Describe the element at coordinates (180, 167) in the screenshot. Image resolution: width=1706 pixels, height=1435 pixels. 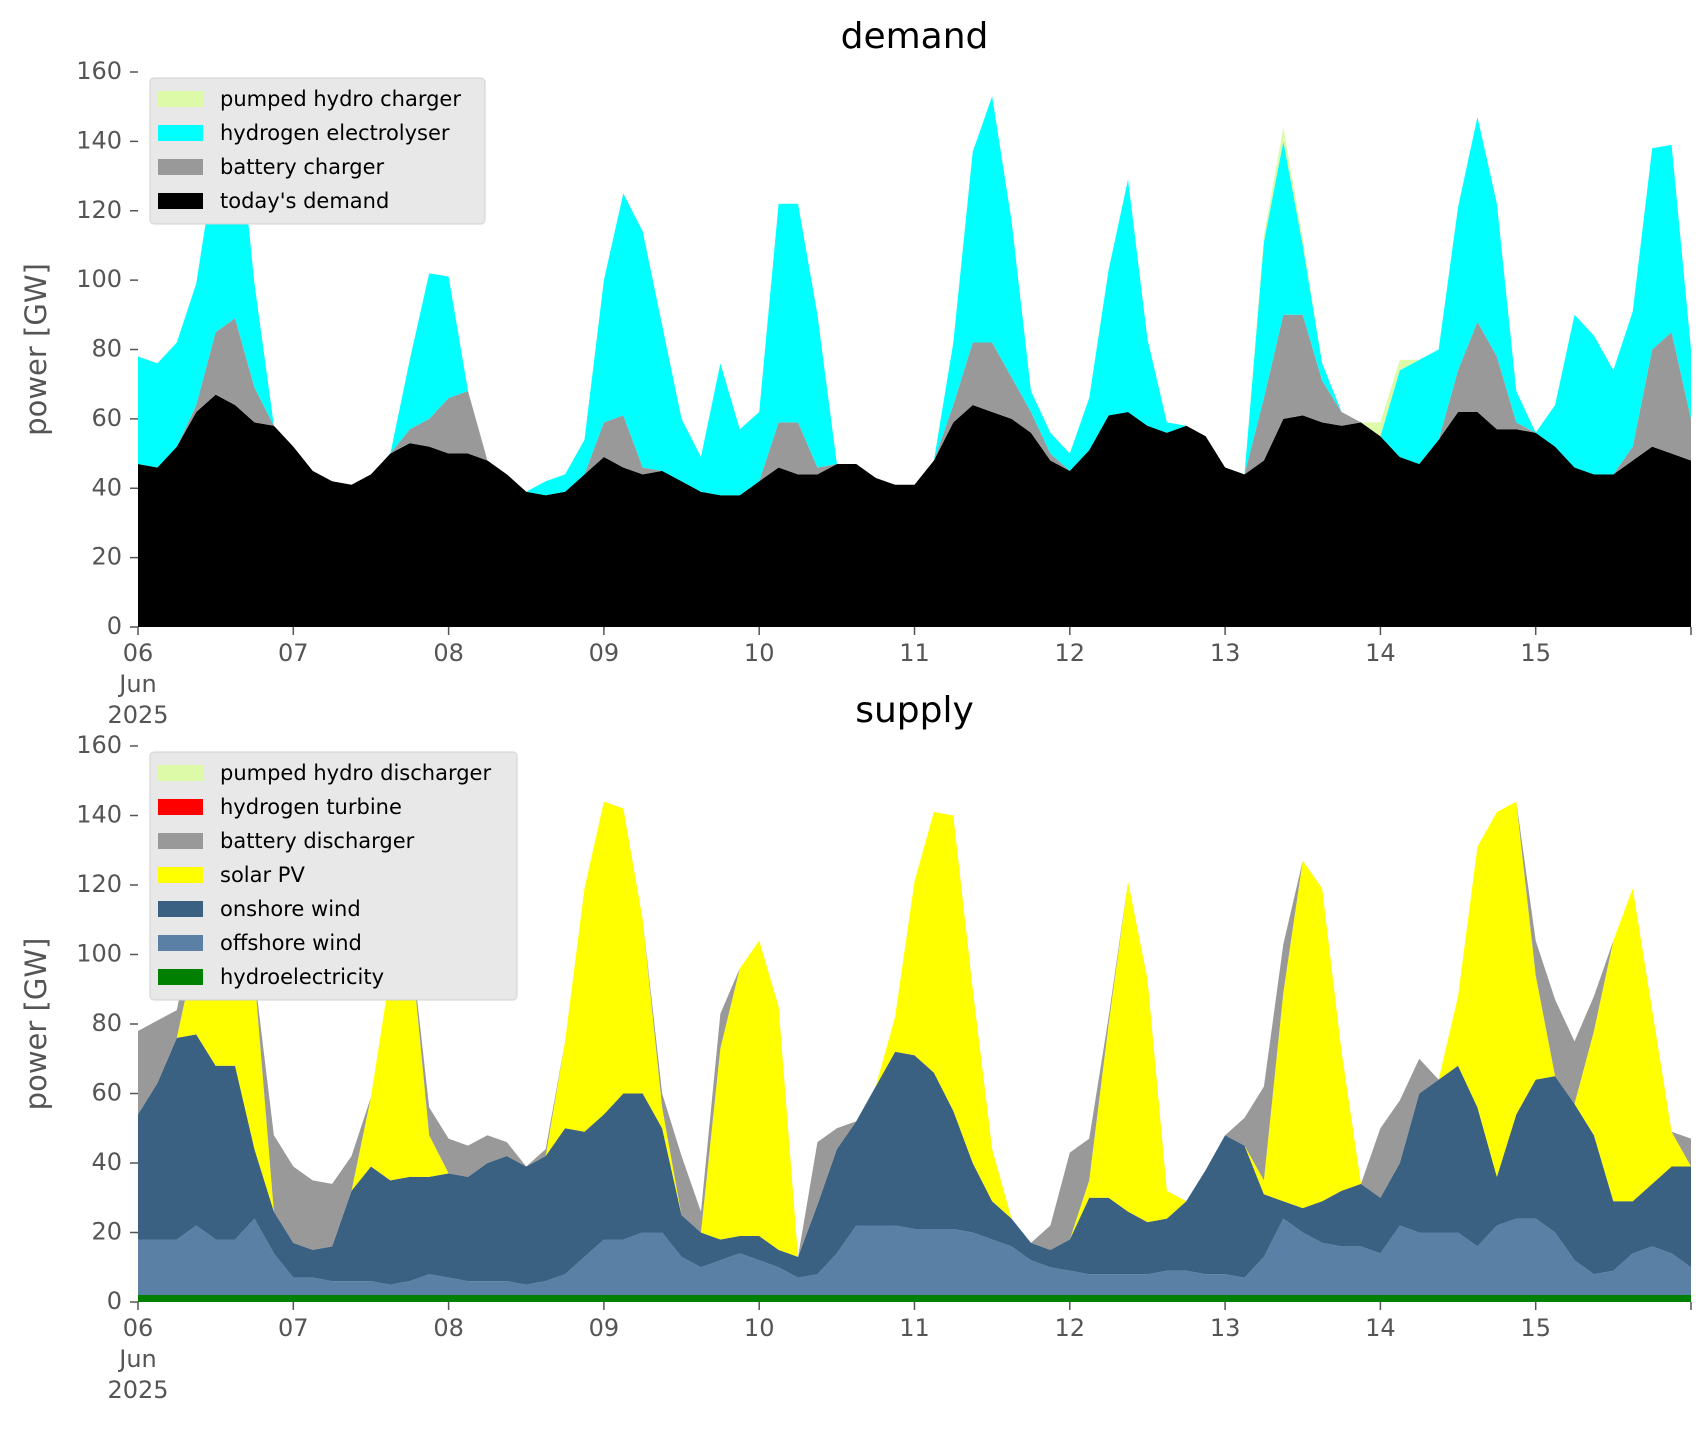
I see `legend-swatch-battery-charger` at that location.